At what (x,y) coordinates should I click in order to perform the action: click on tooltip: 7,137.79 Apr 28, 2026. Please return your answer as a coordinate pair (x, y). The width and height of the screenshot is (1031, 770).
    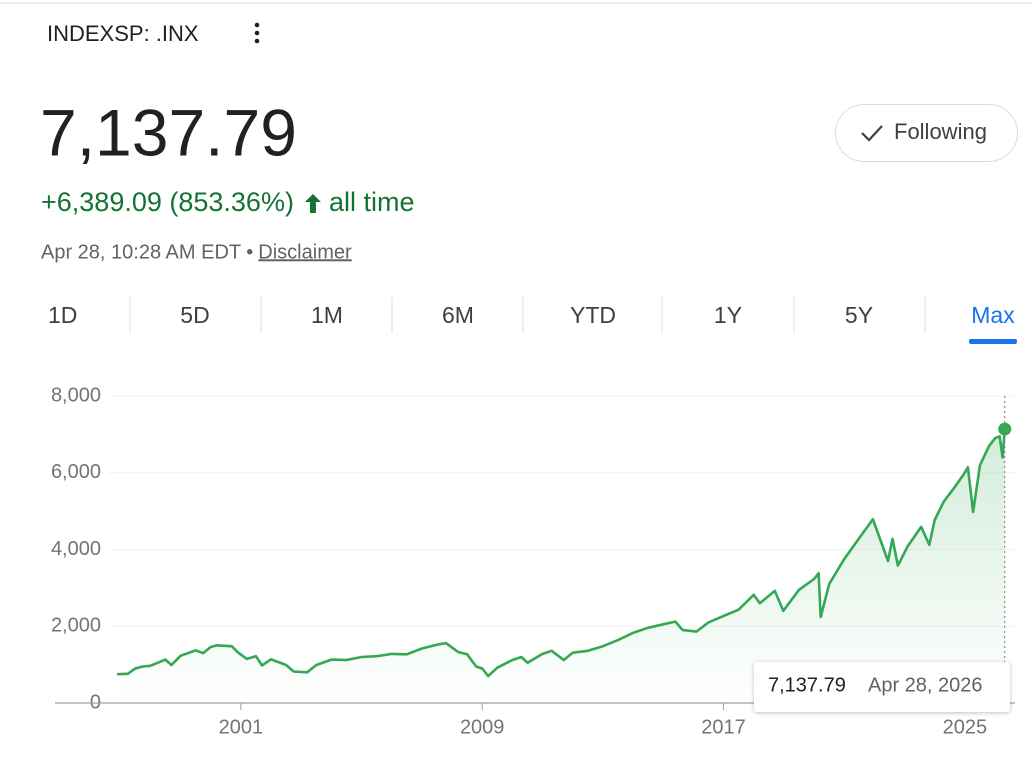
    Looking at the image, I should click on (882, 687).